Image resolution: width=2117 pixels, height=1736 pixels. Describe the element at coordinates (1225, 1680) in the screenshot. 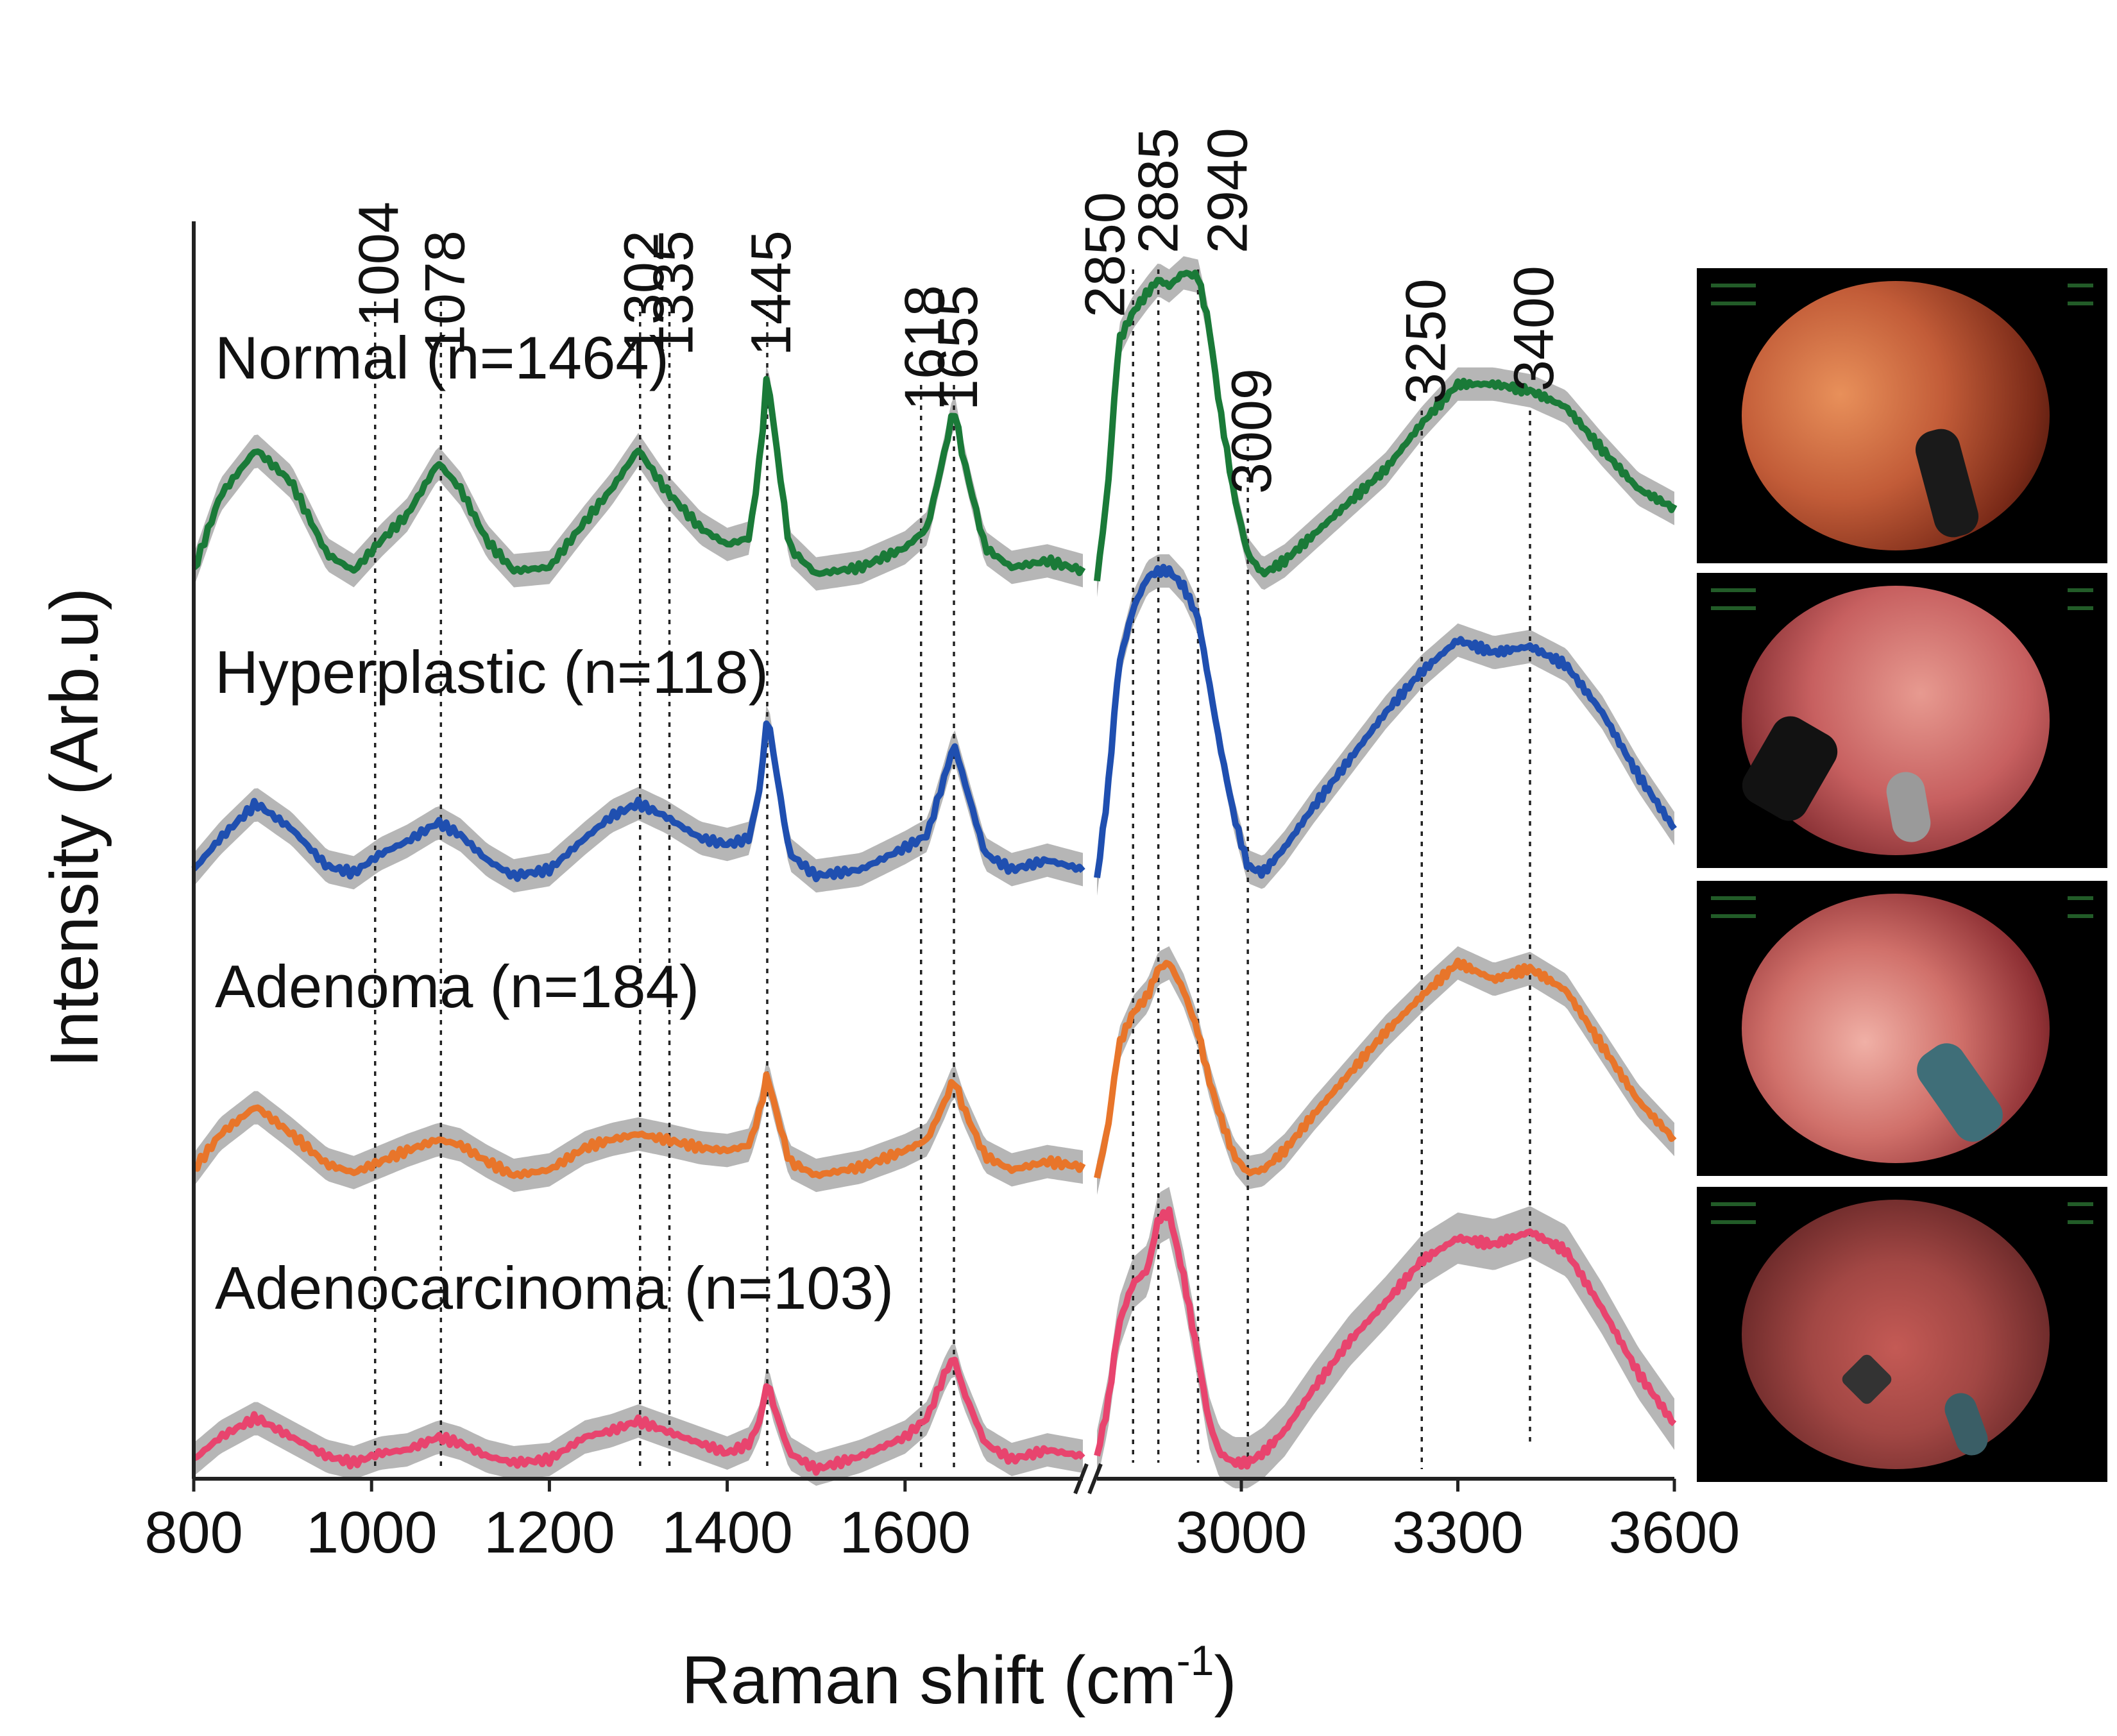

I see `x-axis-title-suffix: )` at that location.